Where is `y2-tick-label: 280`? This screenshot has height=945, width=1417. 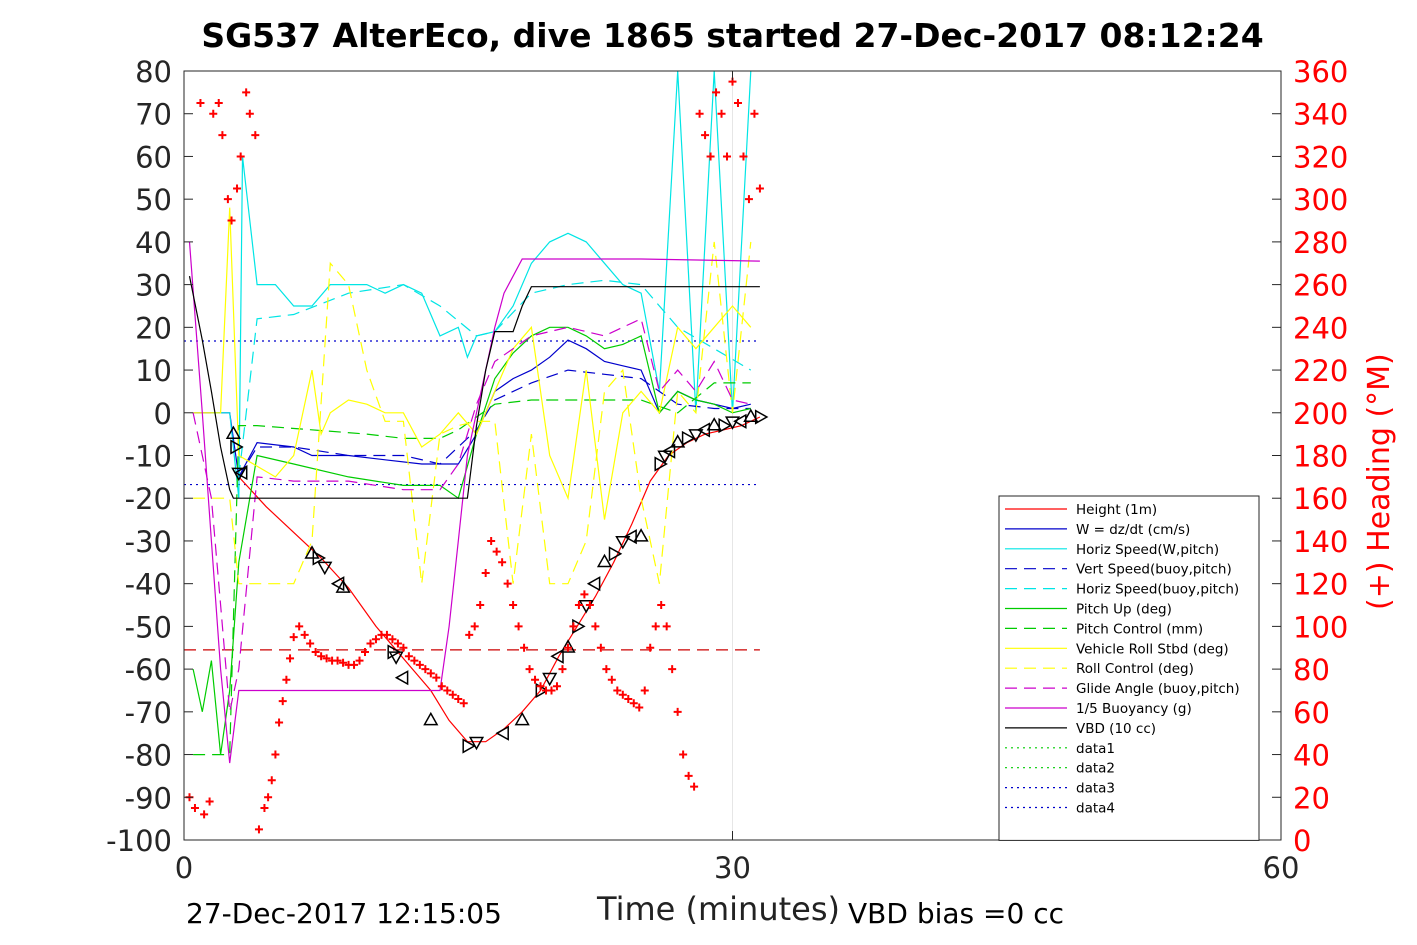
y2-tick-label: 280 is located at coordinates (1320, 243).